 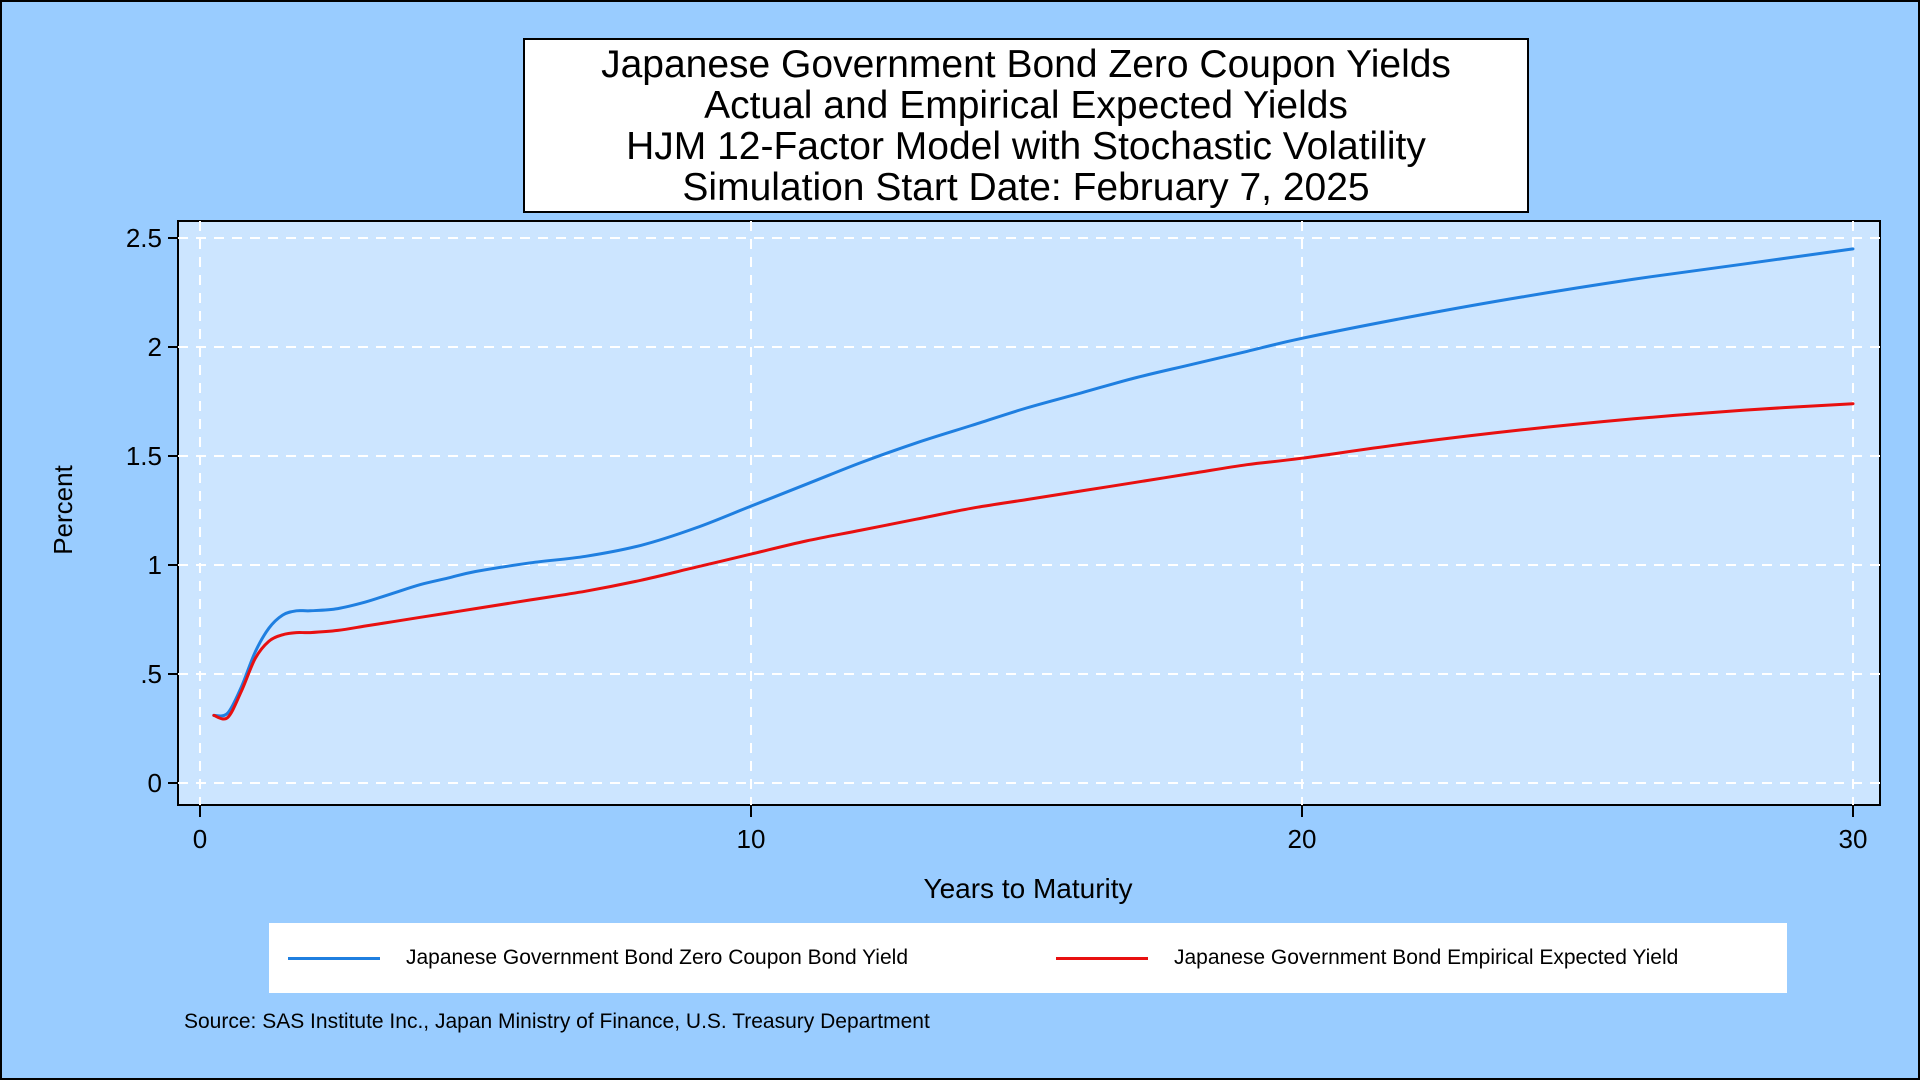 What do you see at coordinates (1853, 839) in the screenshot?
I see `x-tick-label: 30` at bounding box center [1853, 839].